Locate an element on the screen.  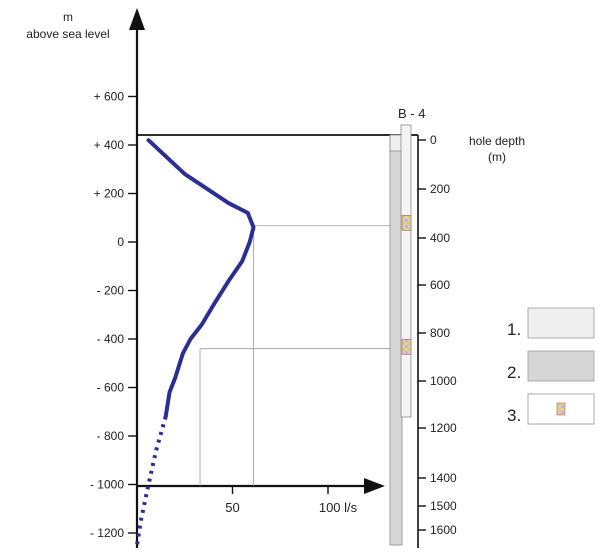
depth-axis-label: hole depth is located at coordinates (497, 141).